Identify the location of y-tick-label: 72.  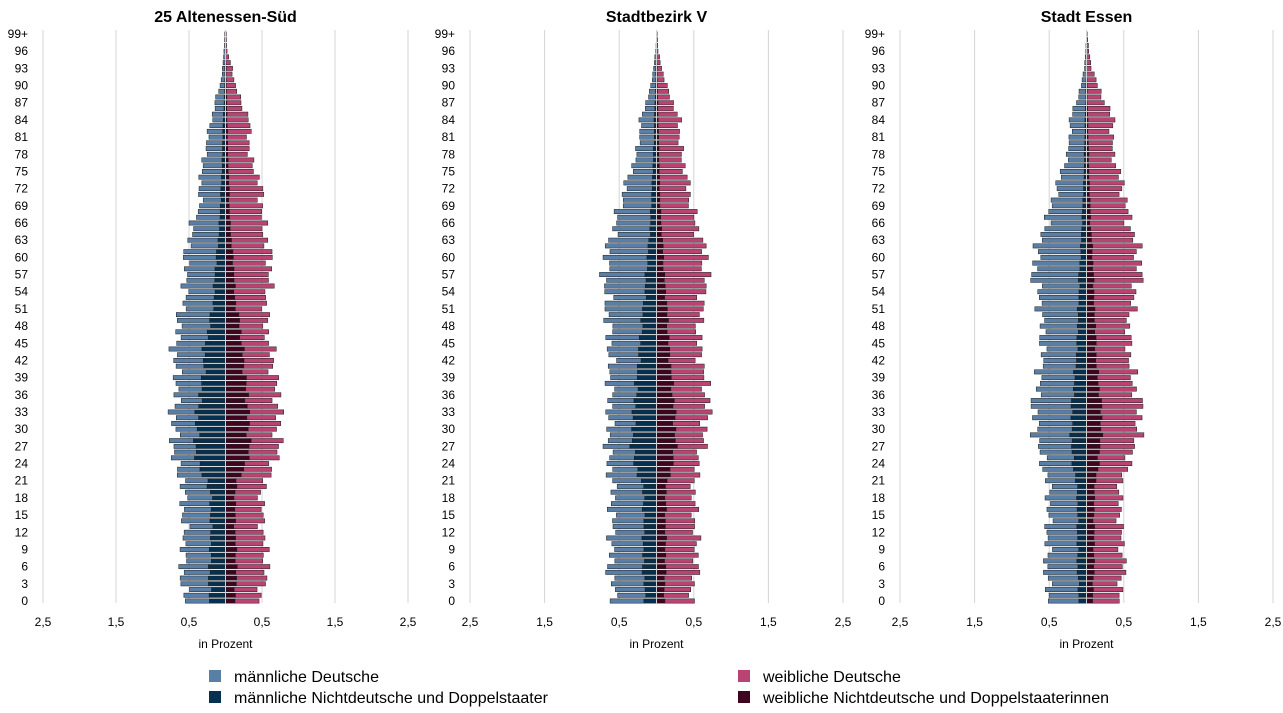
(449, 189).